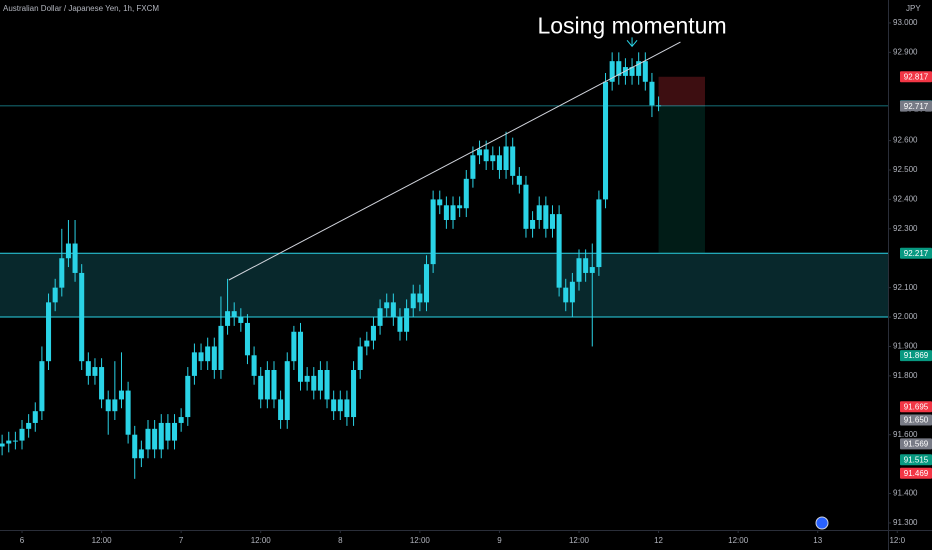  I want to click on price-label: 91.469, so click(916, 473).